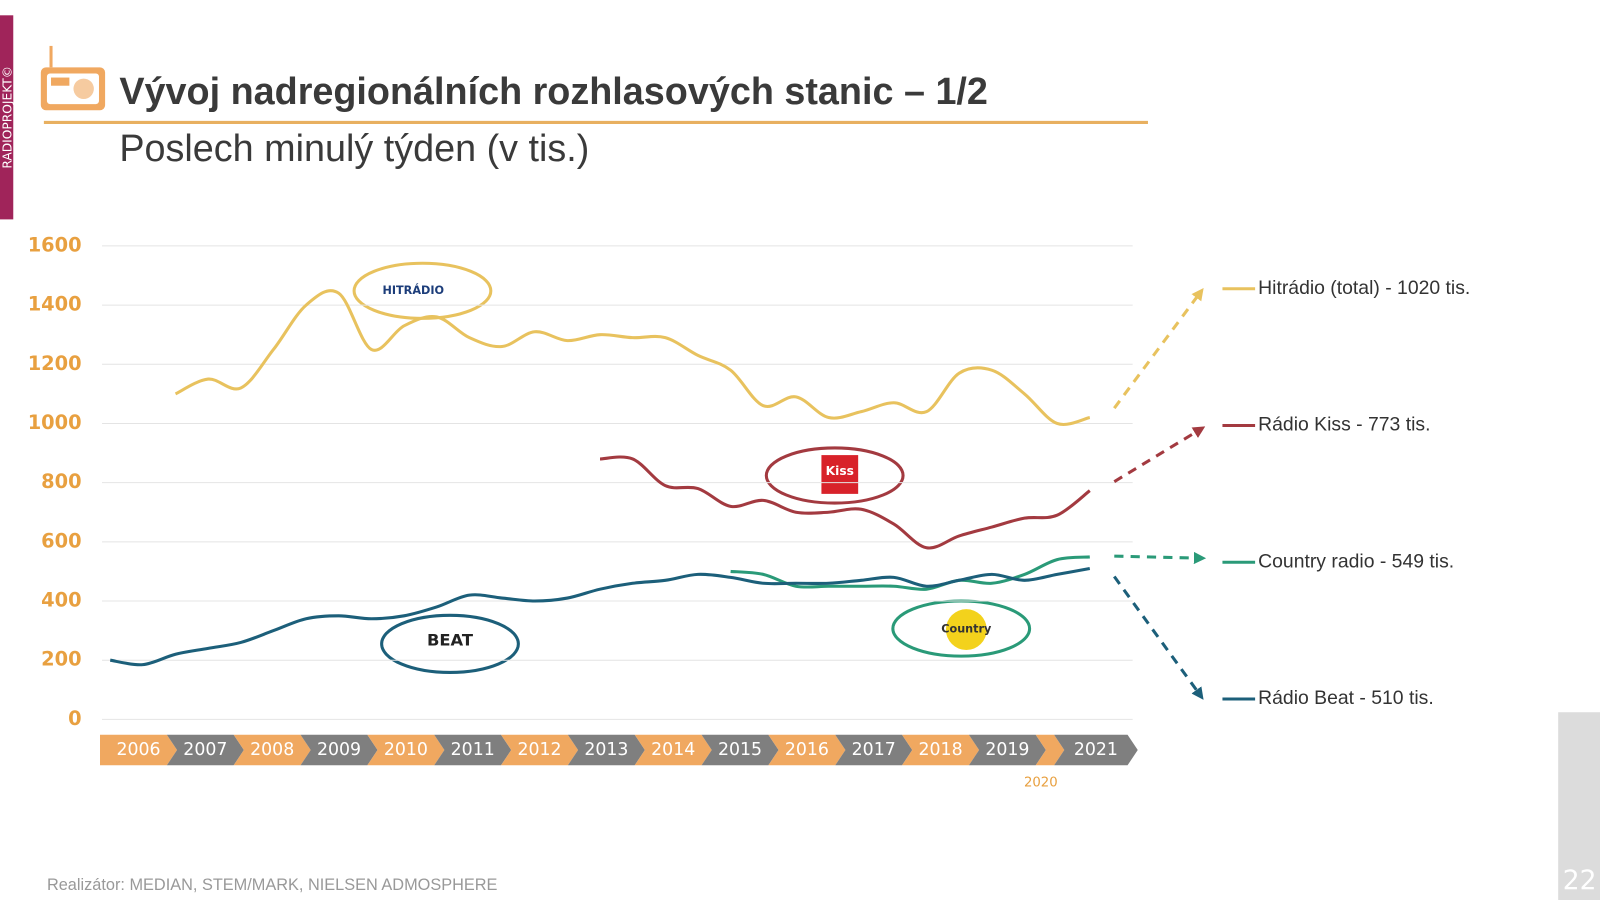  What do you see at coordinates (966, 629) in the screenshot?
I see `logo-text: Country` at bounding box center [966, 629].